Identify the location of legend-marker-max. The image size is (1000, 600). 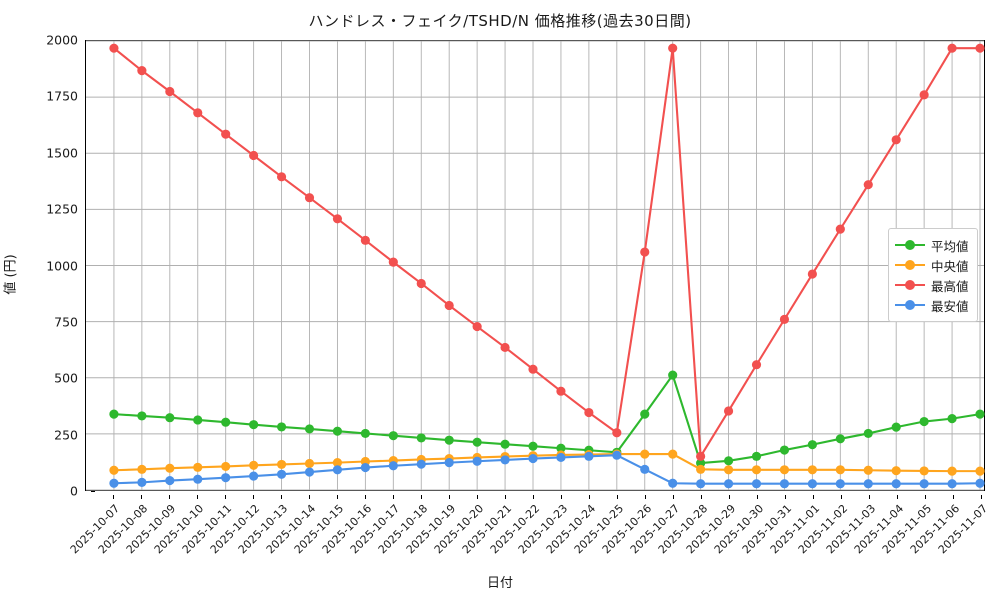
(910, 285).